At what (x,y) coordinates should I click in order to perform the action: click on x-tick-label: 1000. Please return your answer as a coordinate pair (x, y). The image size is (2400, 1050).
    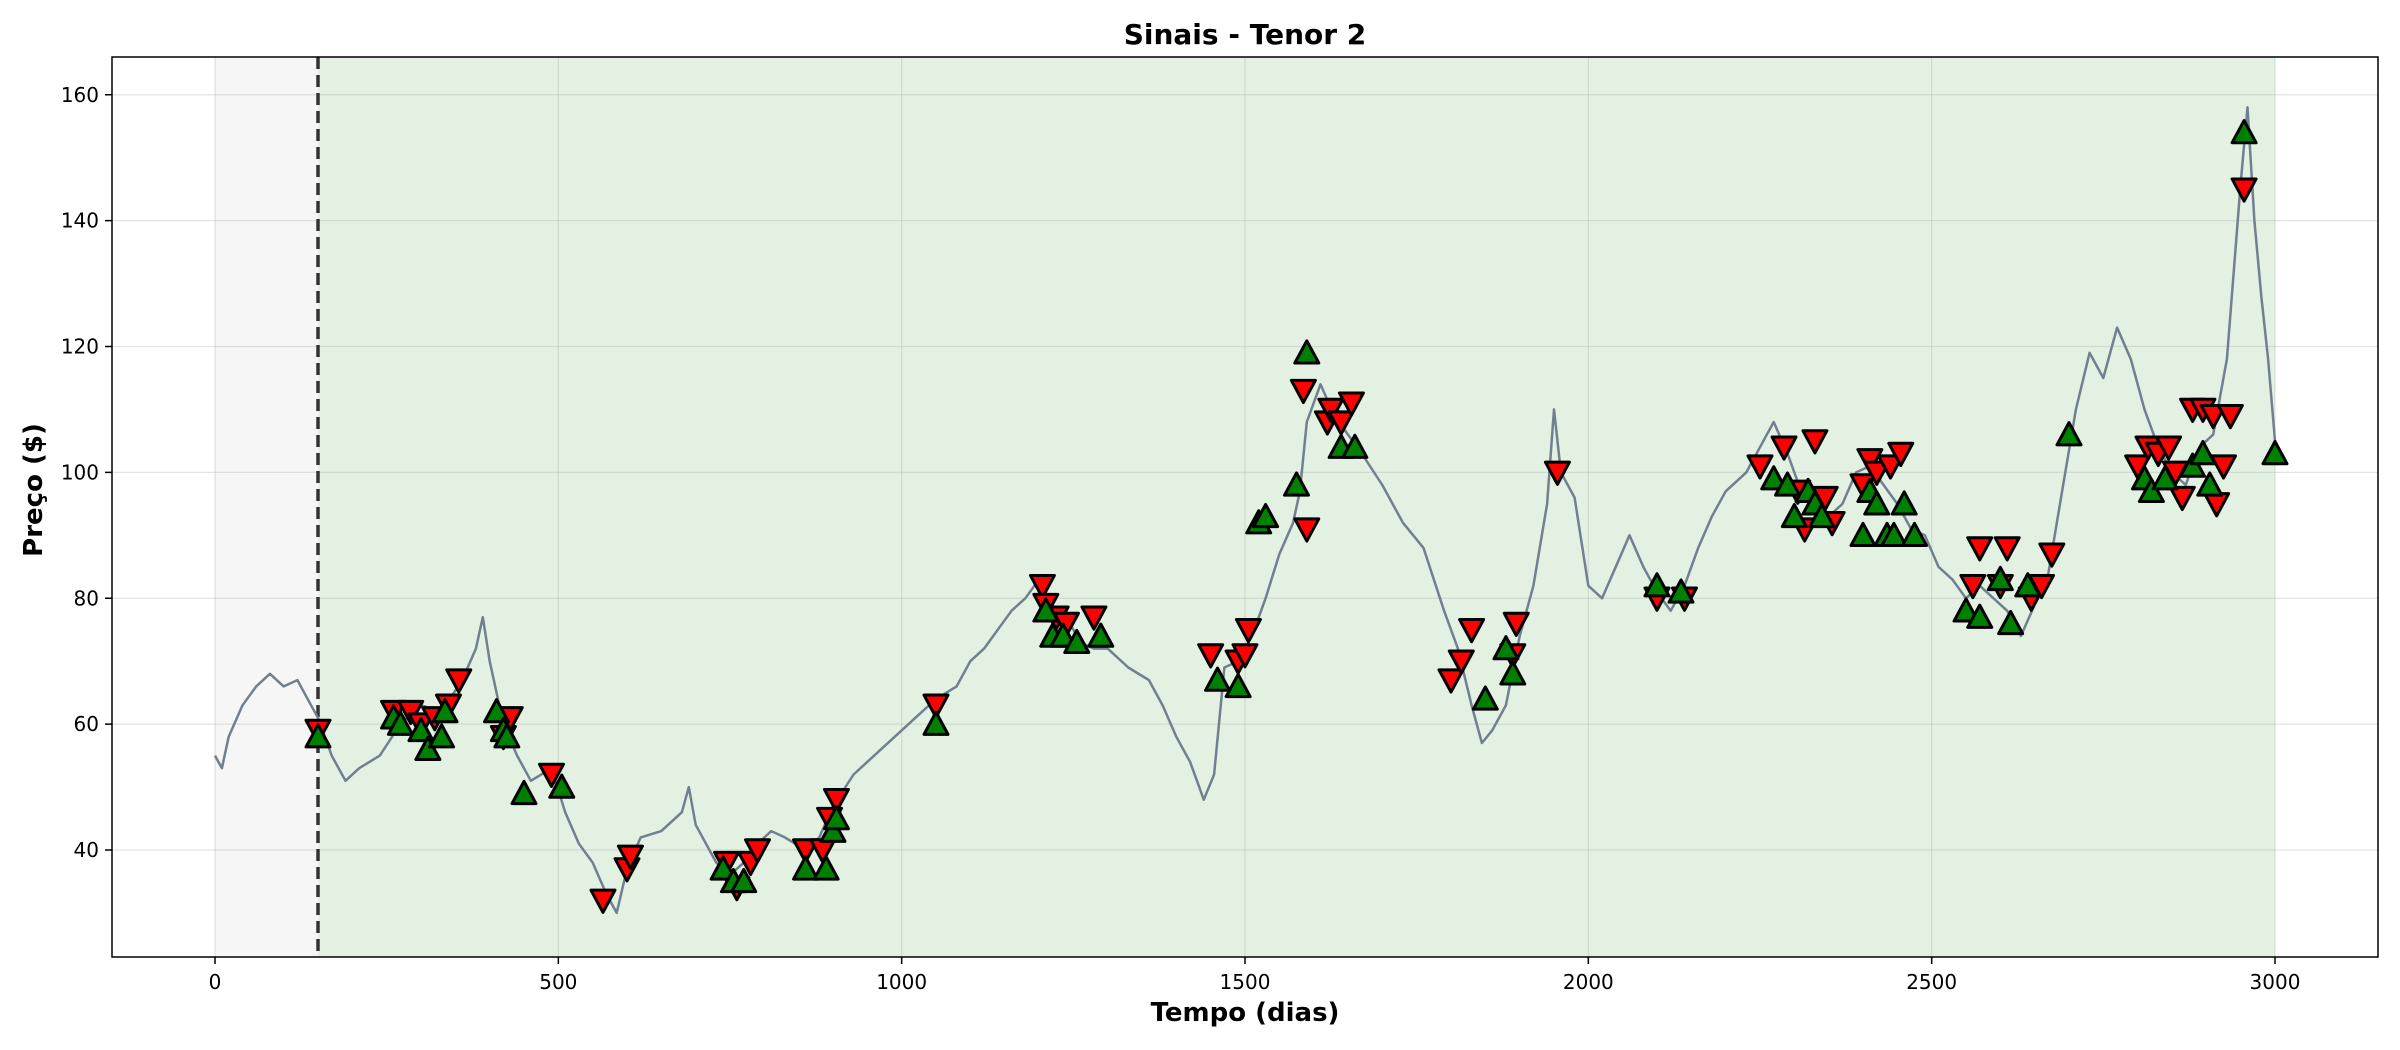
    Looking at the image, I should click on (901, 982).